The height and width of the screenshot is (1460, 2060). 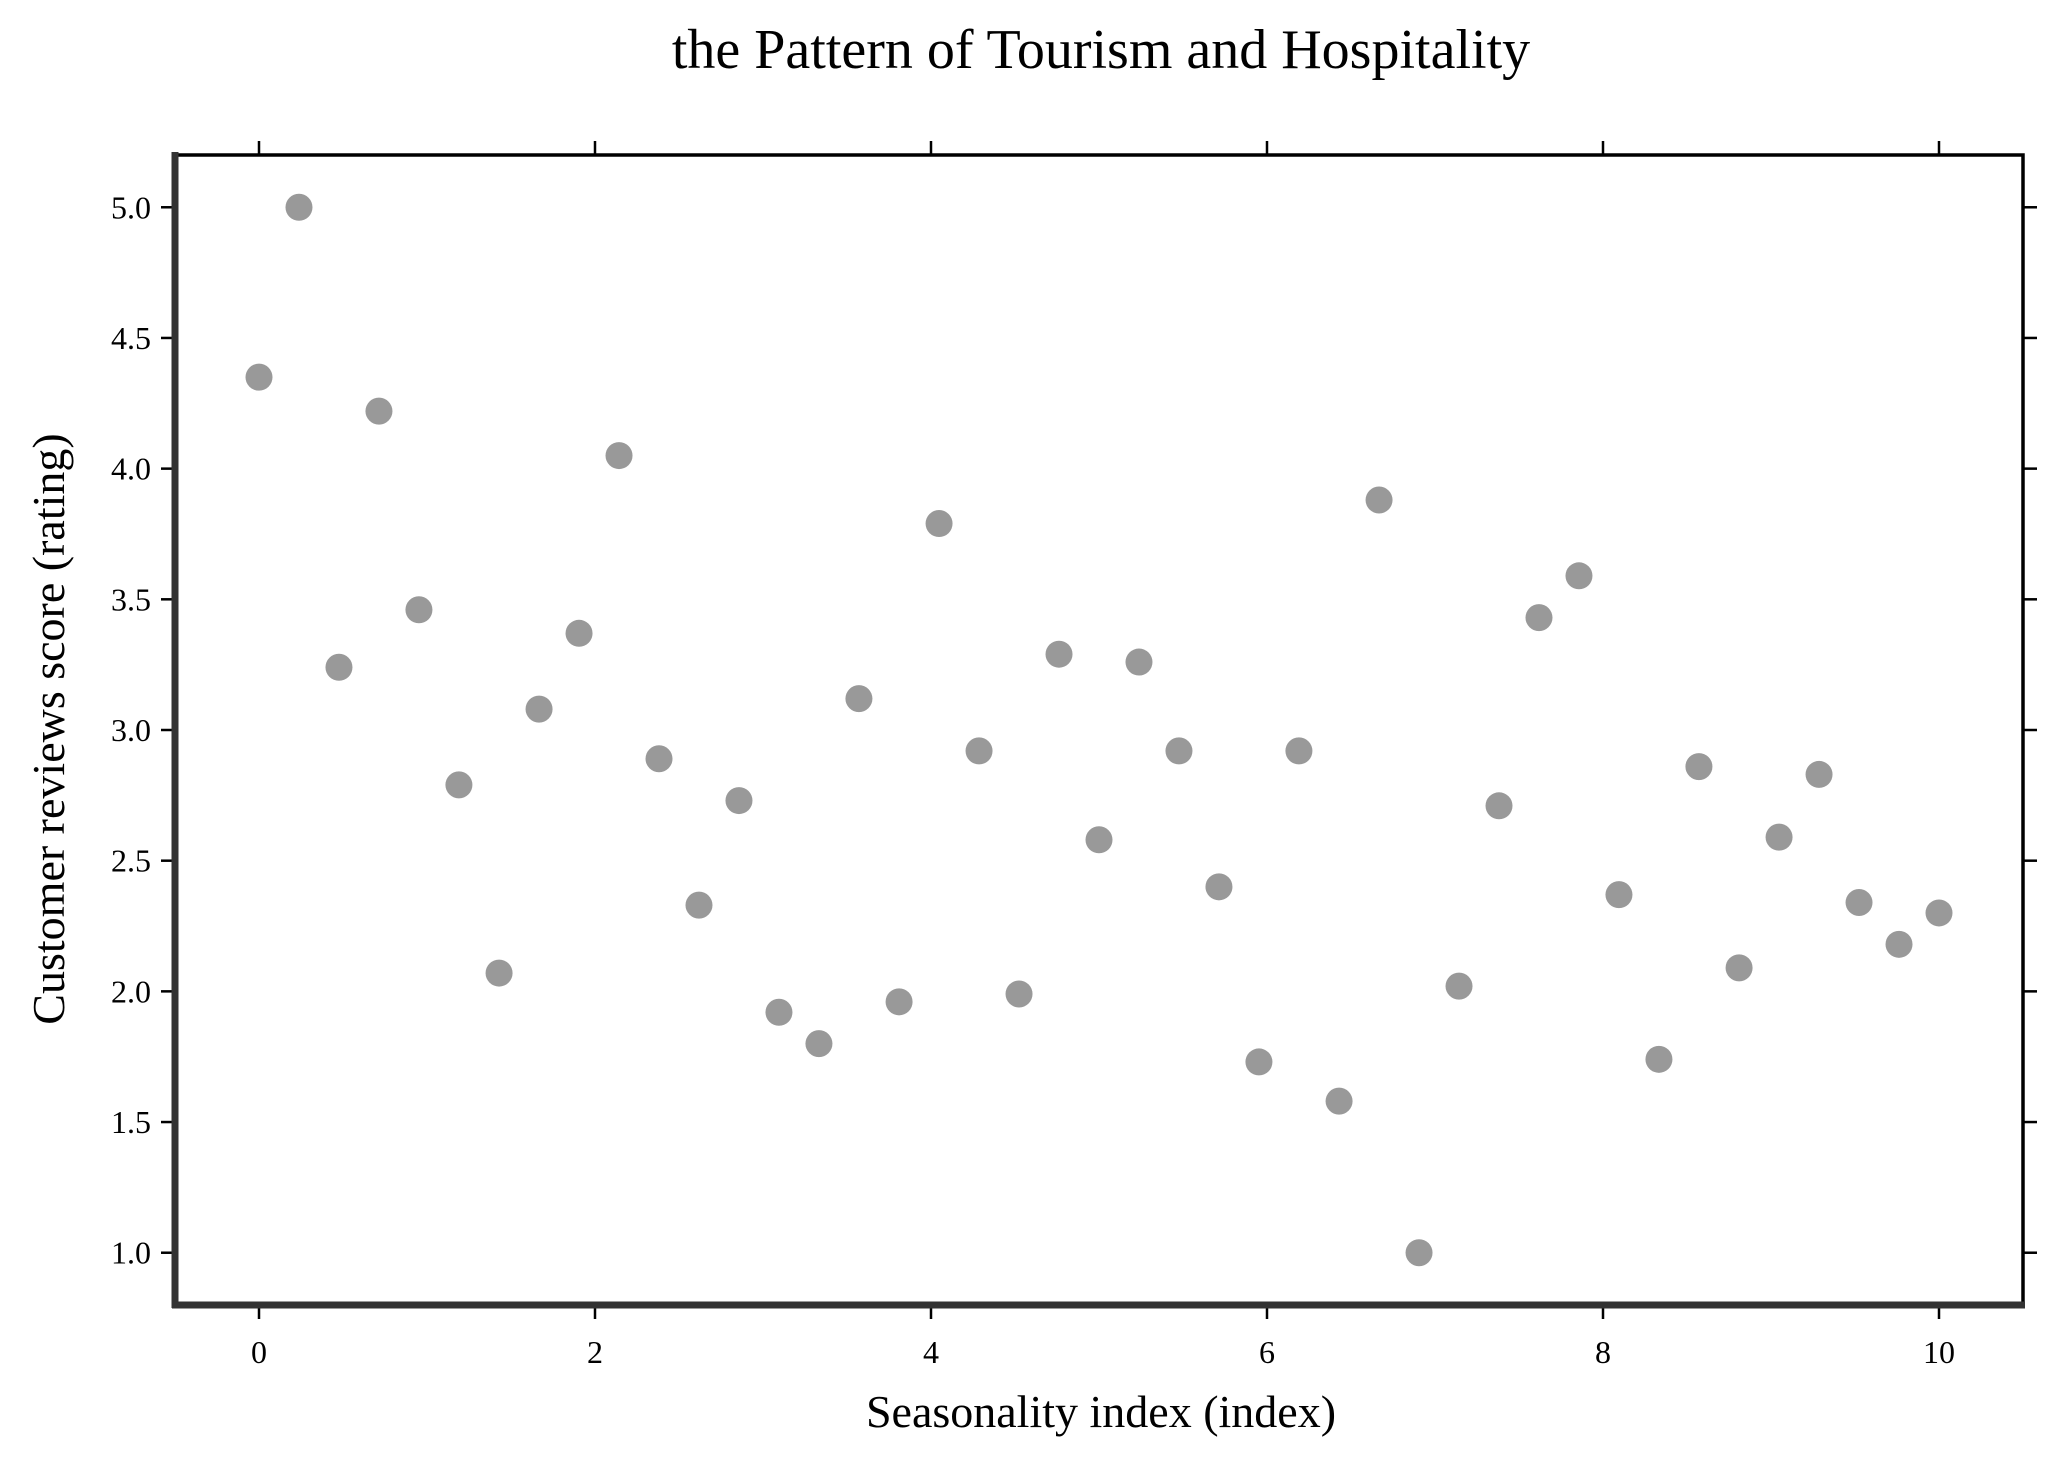 What do you see at coordinates (595, 1352) in the screenshot?
I see `x-tick-label: 2` at bounding box center [595, 1352].